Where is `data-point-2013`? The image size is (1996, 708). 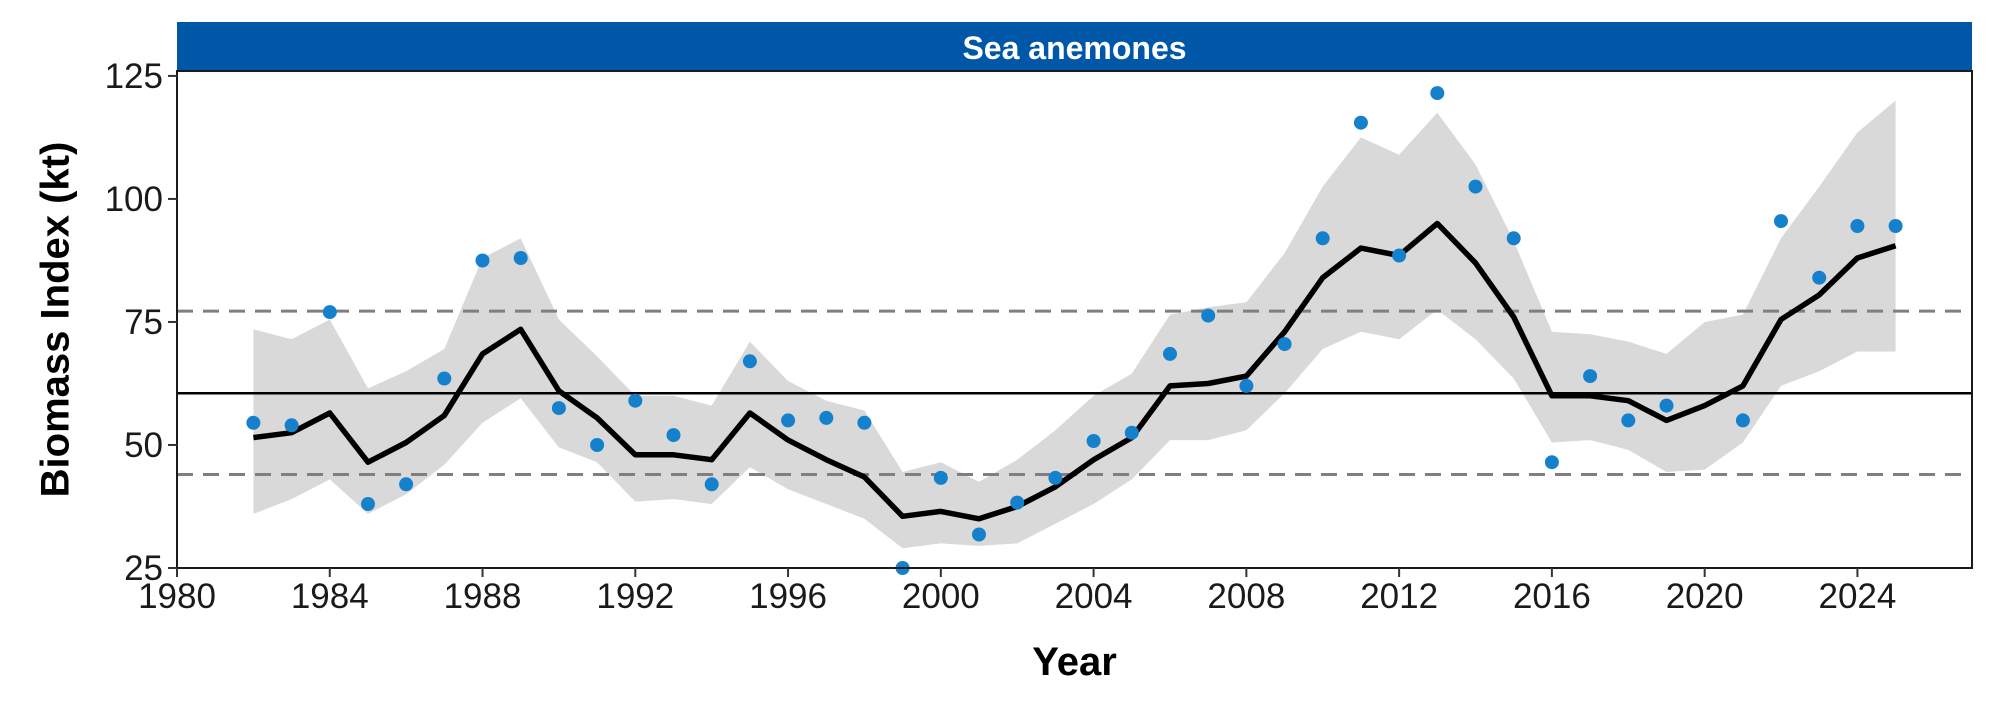 data-point-2013 is located at coordinates (1437, 93).